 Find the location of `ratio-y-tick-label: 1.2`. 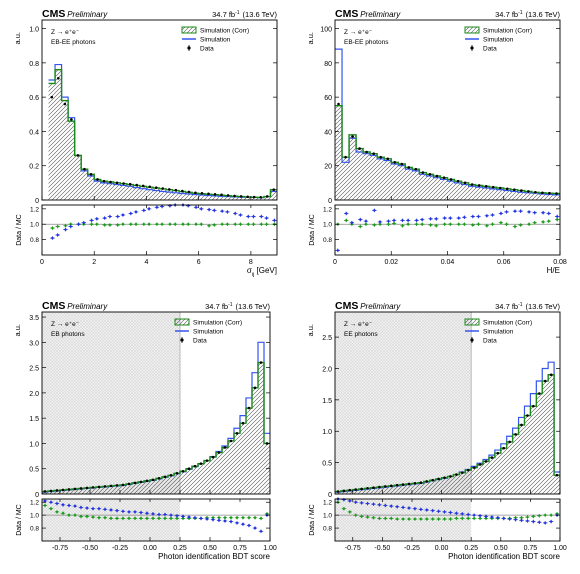

ratio-y-tick-label: 1.2 is located at coordinates (34, 503).